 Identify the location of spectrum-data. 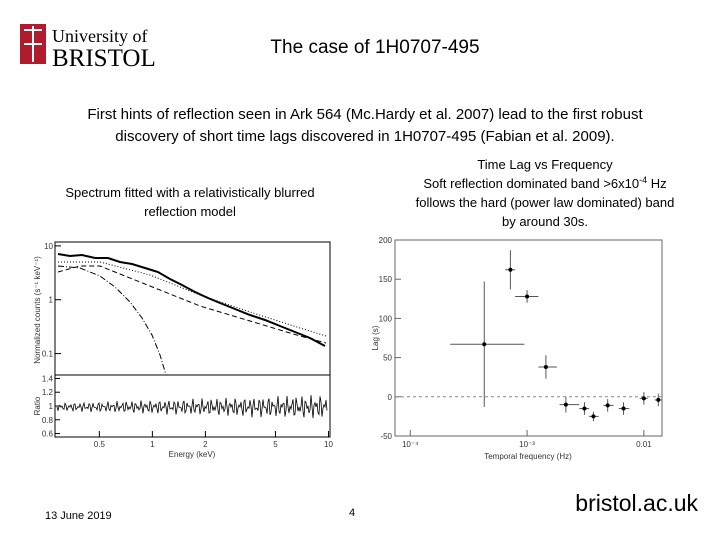
(191, 300).